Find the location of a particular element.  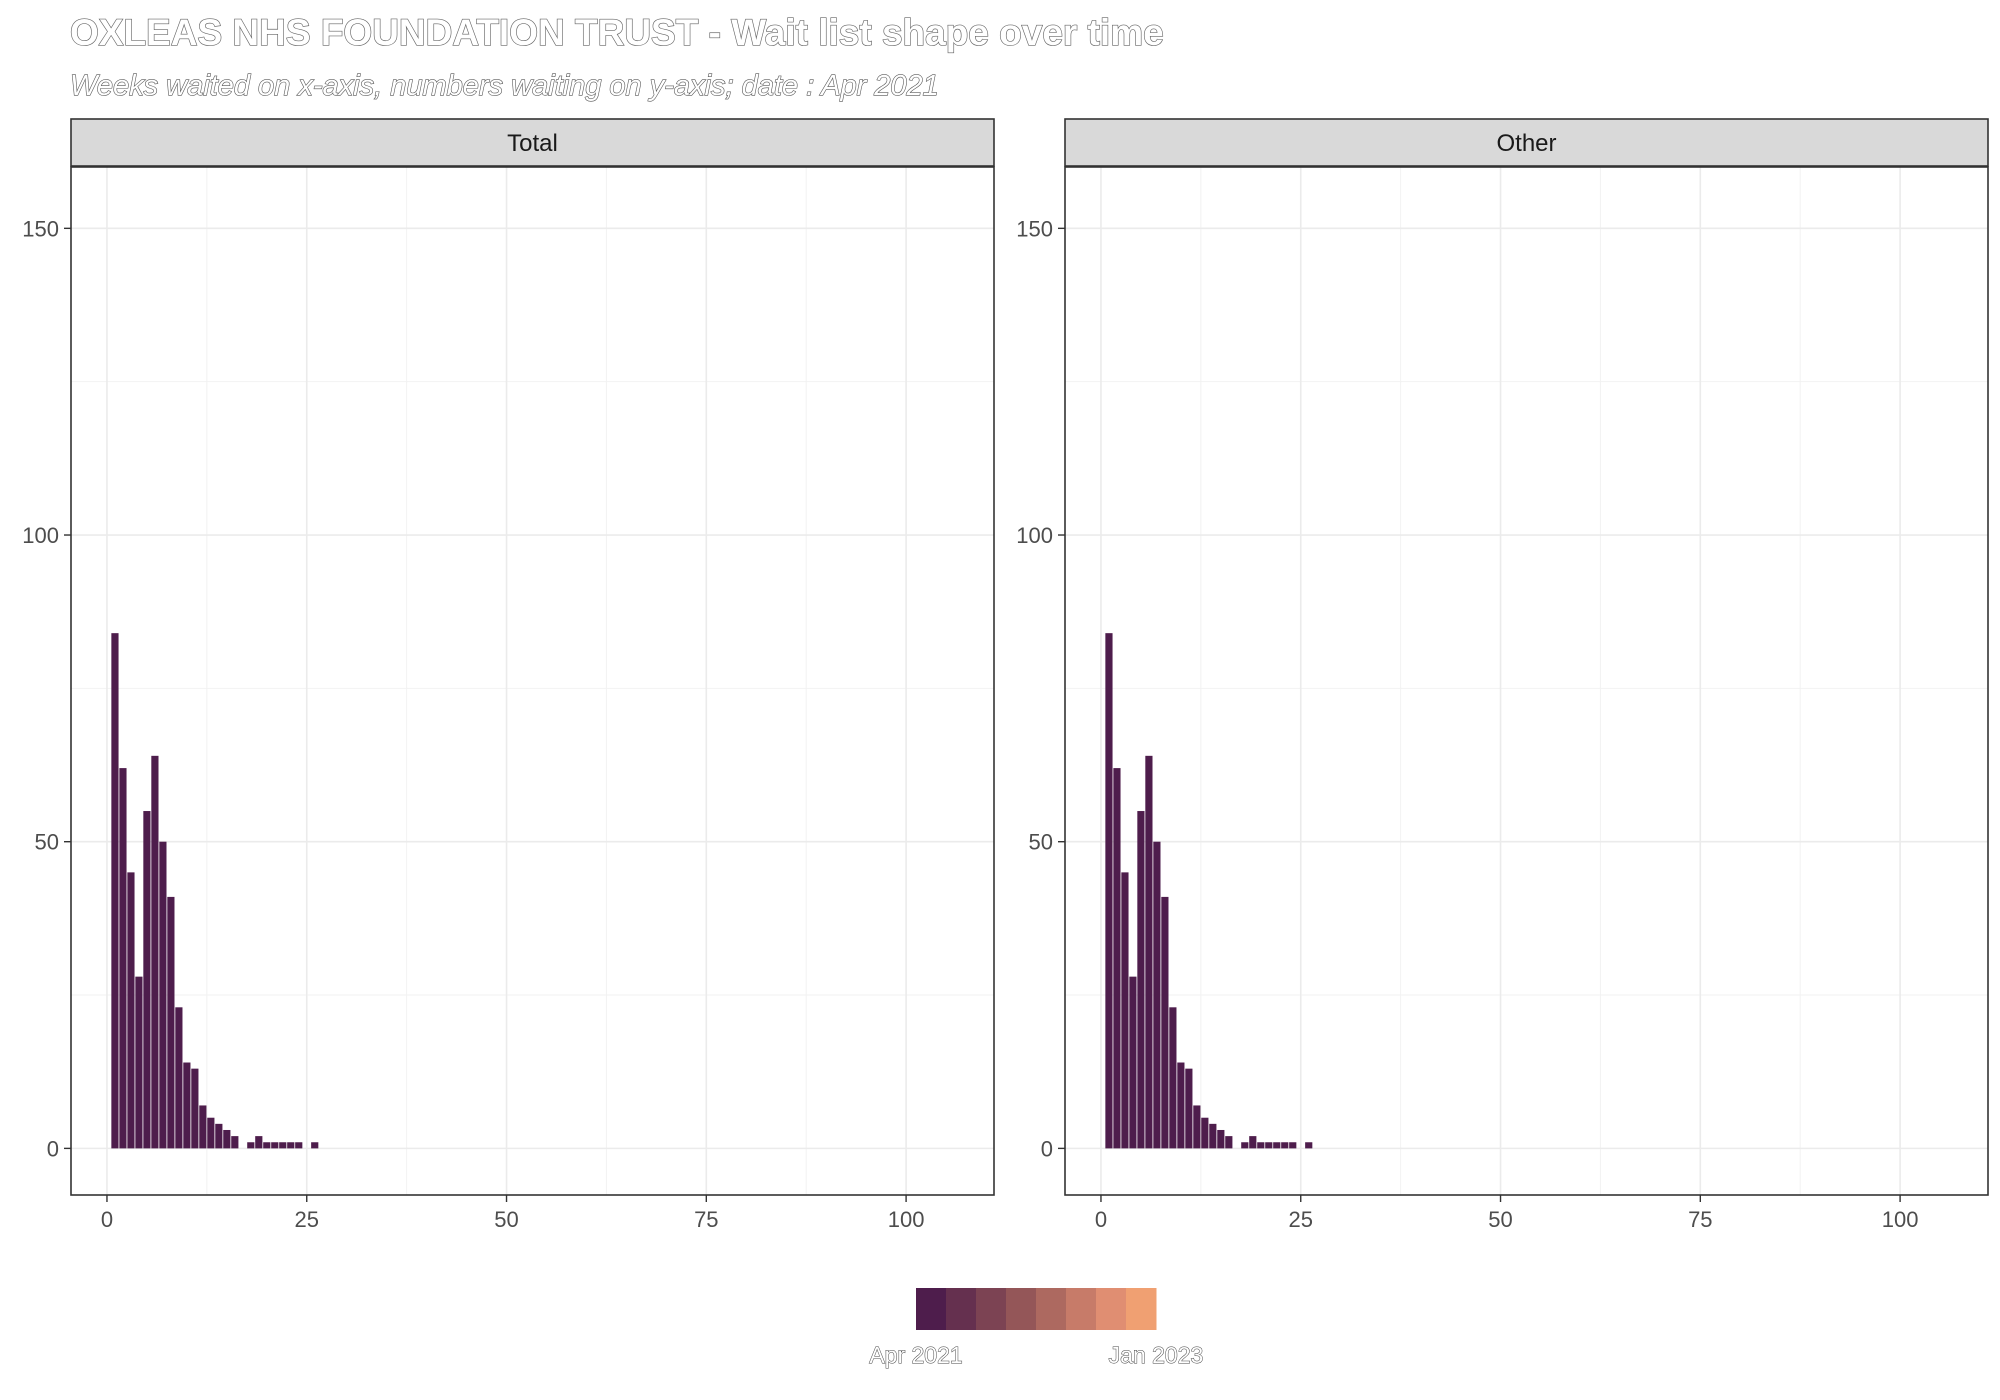

legend-label-start: Apr 2021 is located at coordinates (915, 1355).